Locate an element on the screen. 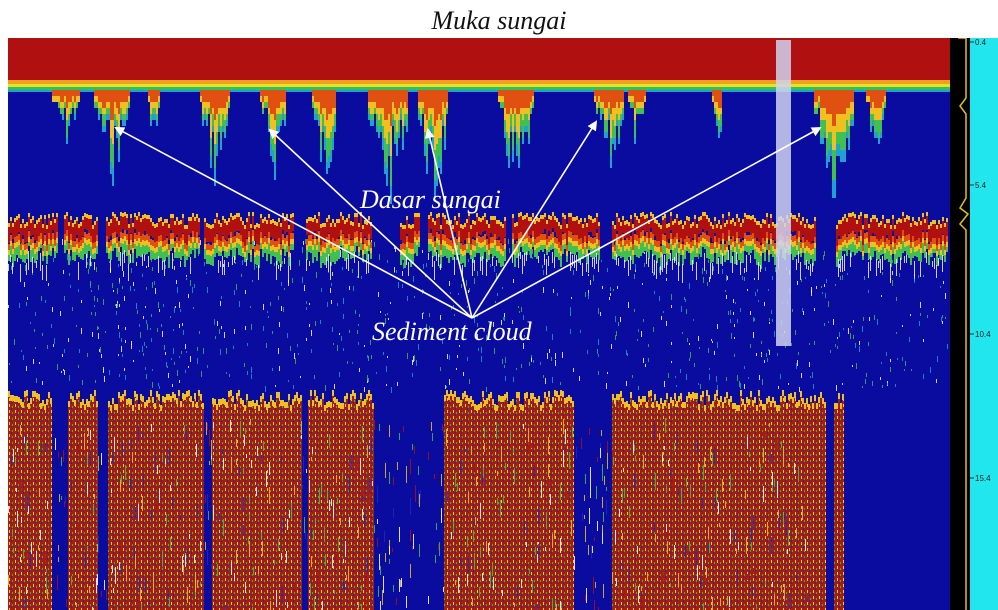 This screenshot has height=610, width=998. depth-tick-1: 5.4 is located at coordinates (981, 185).